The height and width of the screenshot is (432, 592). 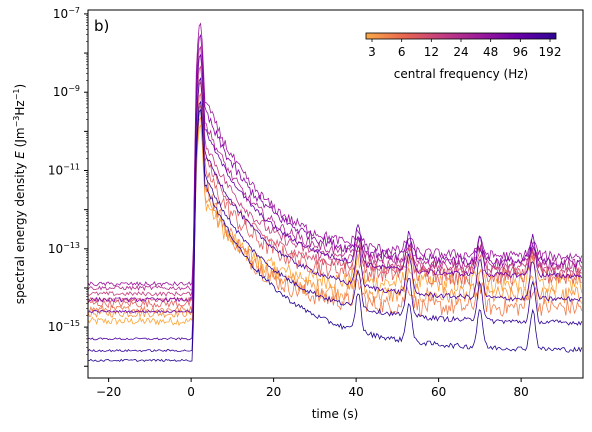 What do you see at coordinates (66, 91) in the screenshot?
I see `y-tick-label: 10⁻⁹` at bounding box center [66, 91].